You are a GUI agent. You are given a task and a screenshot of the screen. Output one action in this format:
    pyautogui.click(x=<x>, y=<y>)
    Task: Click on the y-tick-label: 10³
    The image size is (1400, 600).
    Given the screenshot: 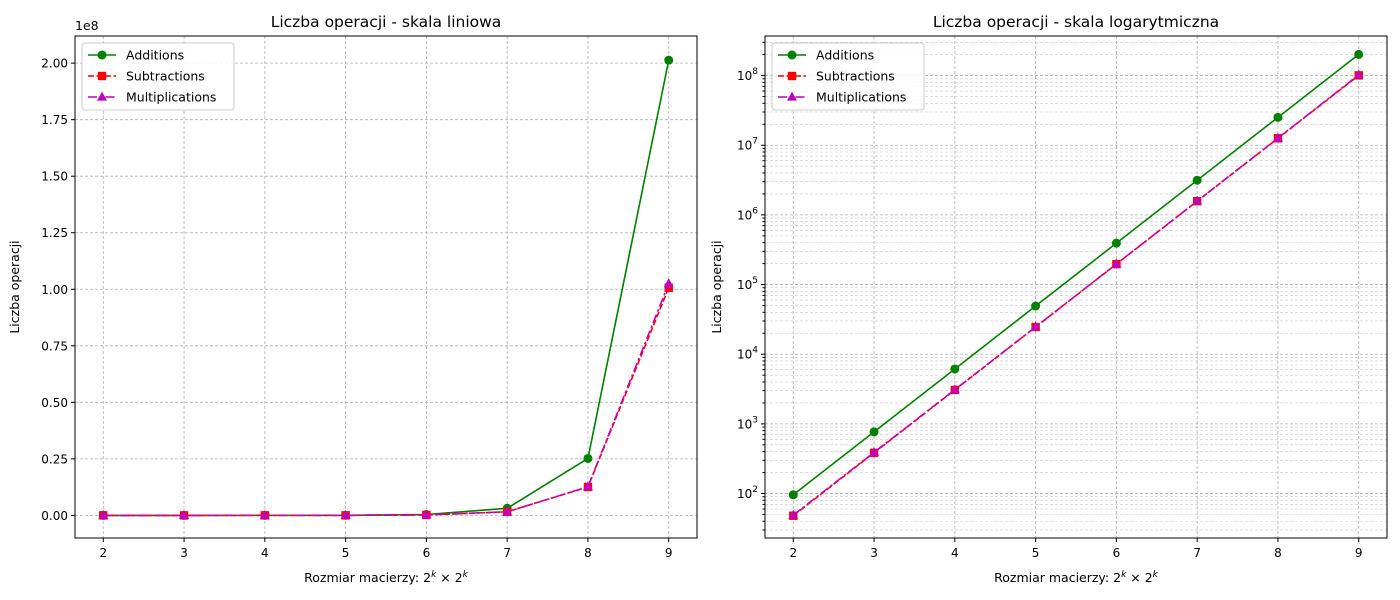 What is the action you would take?
    pyautogui.click(x=747, y=423)
    